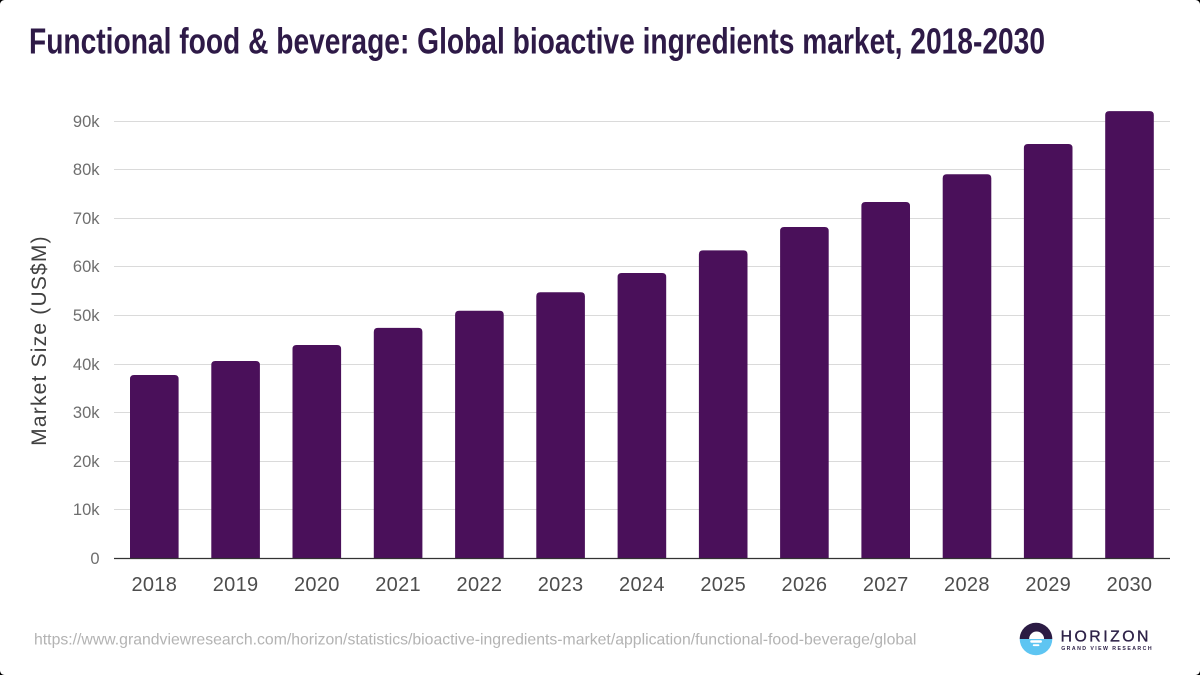 Image resolution: width=1200 pixels, height=675 pixels. What do you see at coordinates (86, 170) in the screenshot?
I see `svg-text: 80k` at bounding box center [86, 170].